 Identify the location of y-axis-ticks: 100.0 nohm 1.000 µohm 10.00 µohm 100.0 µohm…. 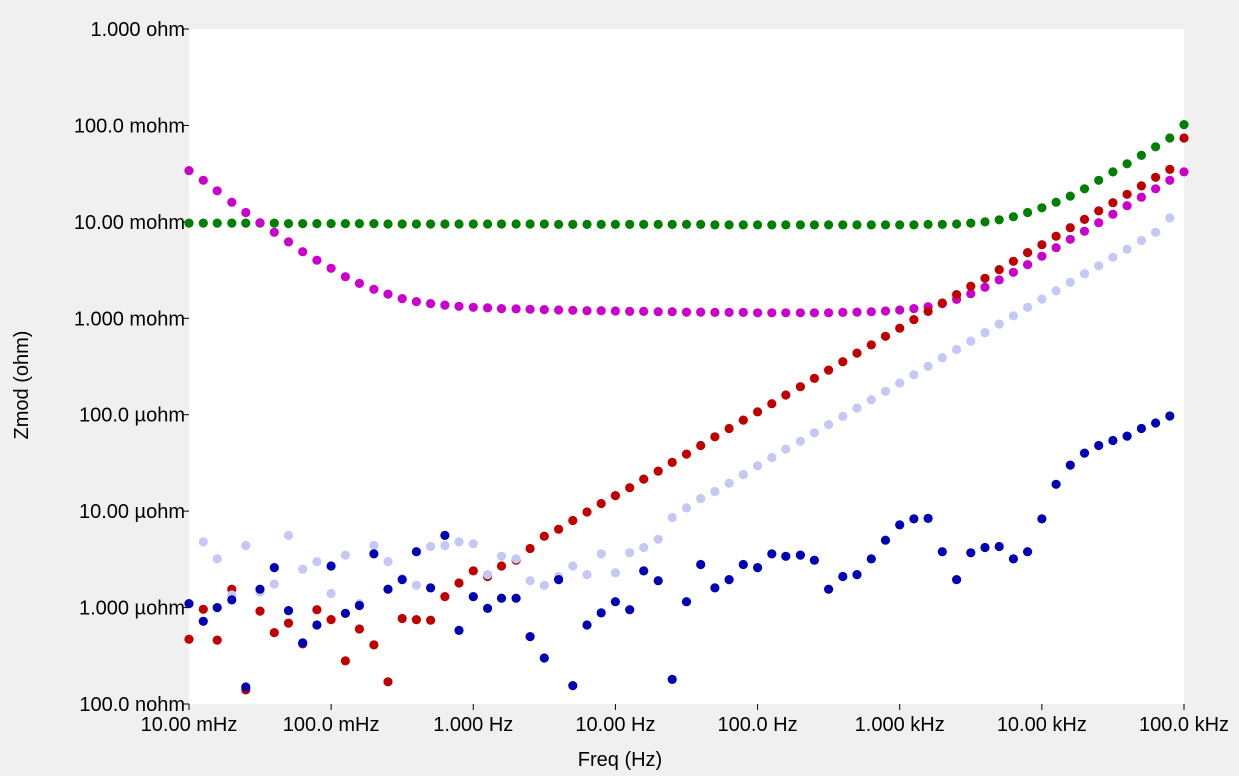
(131, 367).